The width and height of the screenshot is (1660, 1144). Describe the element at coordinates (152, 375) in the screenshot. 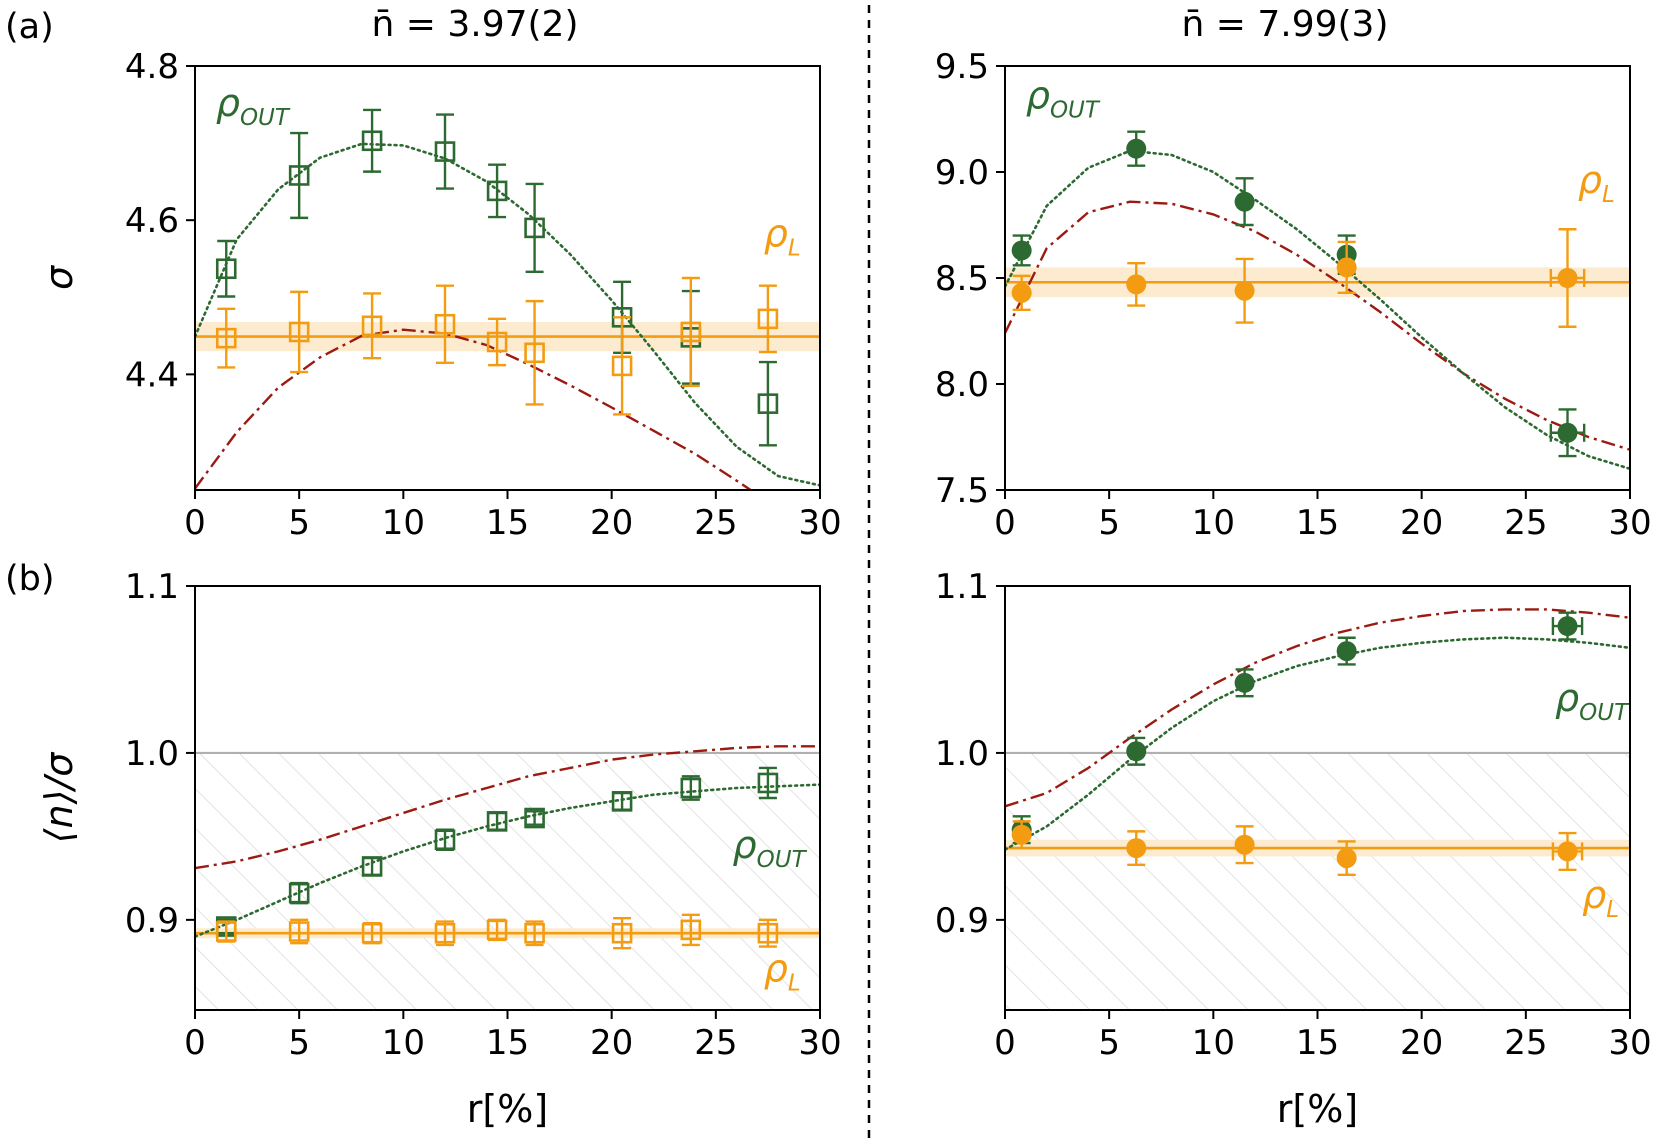

I see `y-tick-label: 4.4` at that location.